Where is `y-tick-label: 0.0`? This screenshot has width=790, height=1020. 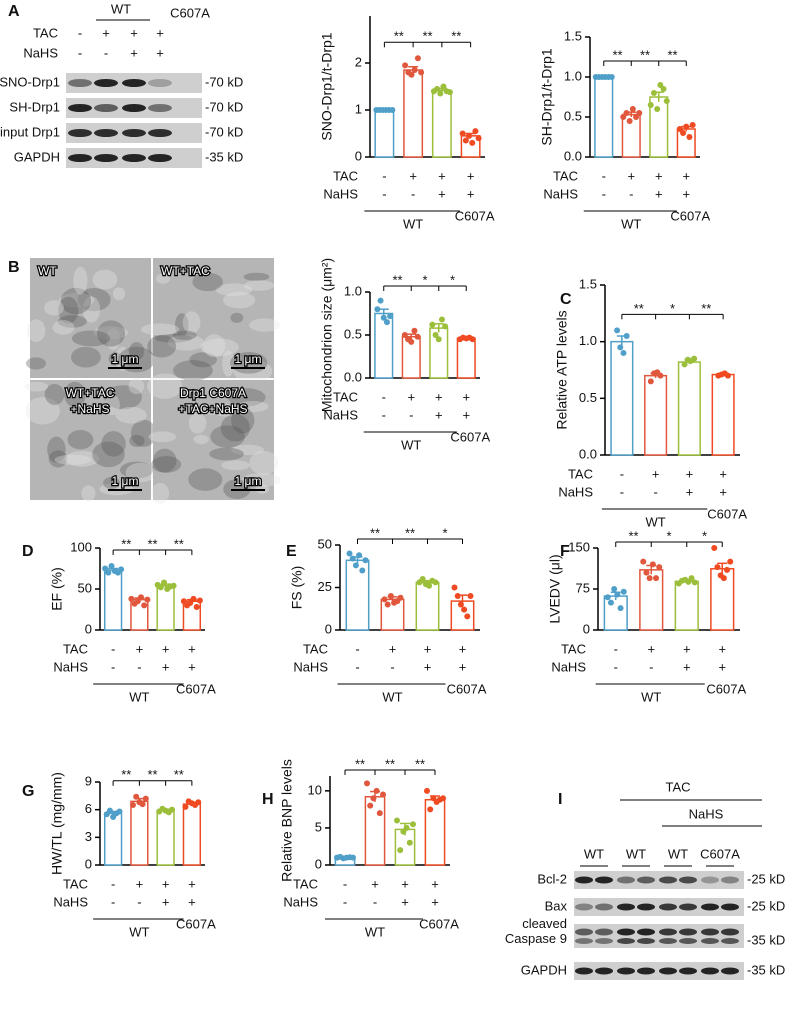 y-tick-label: 0.0 is located at coordinates (588, 453).